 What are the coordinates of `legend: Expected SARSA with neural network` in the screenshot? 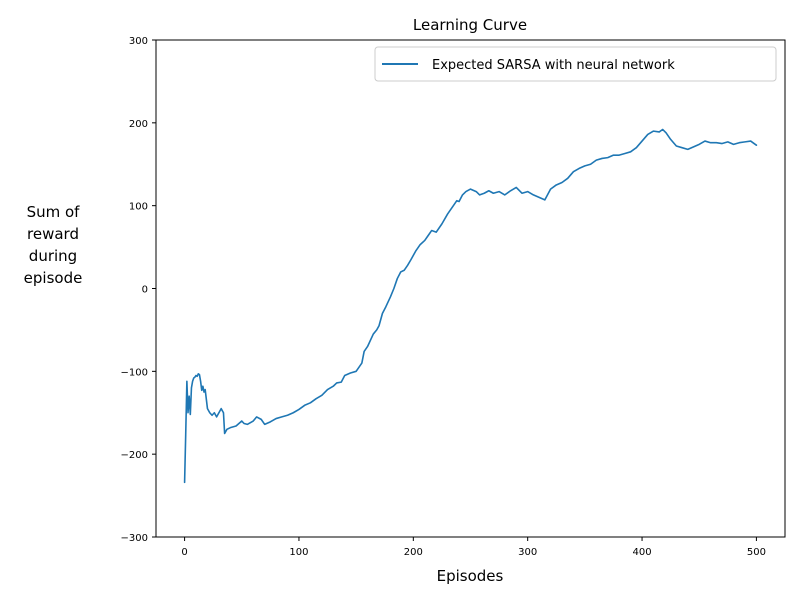 It's located at (575, 64).